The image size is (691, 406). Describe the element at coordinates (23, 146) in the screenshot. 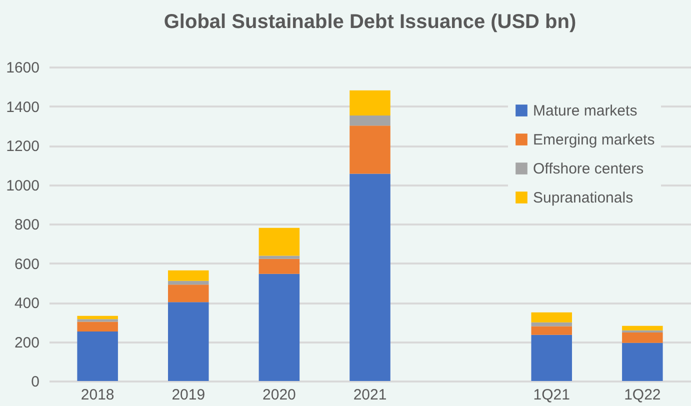

I see `y-tick-label: 1200` at that location.